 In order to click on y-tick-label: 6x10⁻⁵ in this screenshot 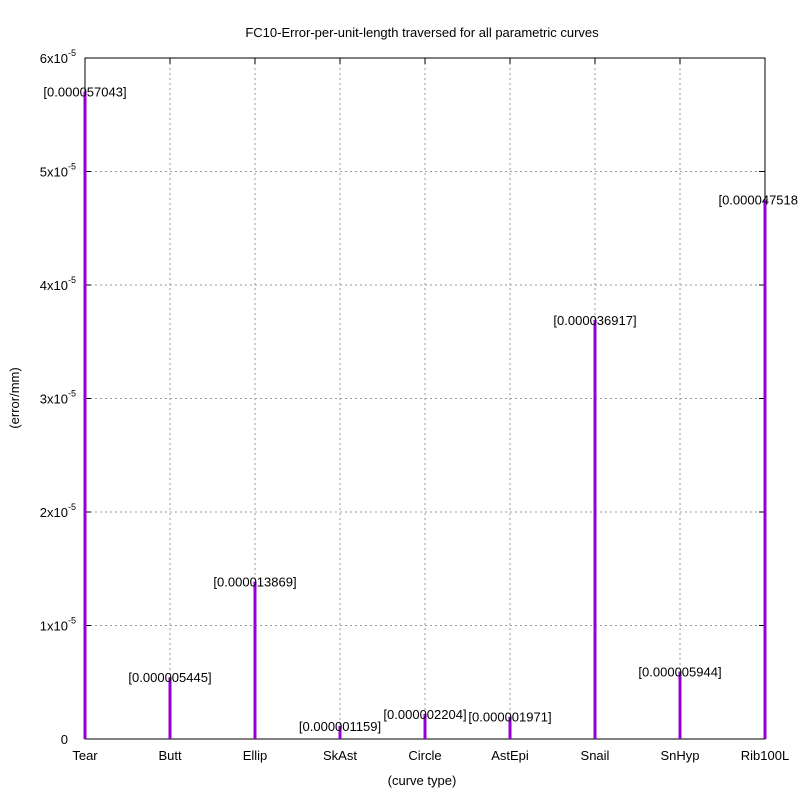, I will do `click(58, 57)`.